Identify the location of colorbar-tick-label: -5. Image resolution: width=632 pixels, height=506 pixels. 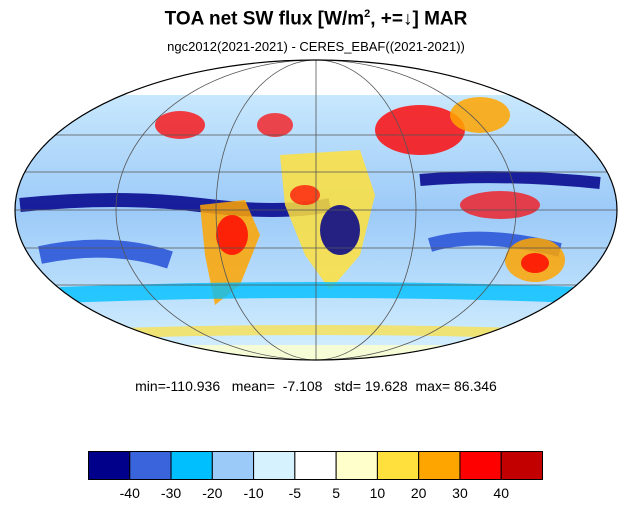
(295, 493).